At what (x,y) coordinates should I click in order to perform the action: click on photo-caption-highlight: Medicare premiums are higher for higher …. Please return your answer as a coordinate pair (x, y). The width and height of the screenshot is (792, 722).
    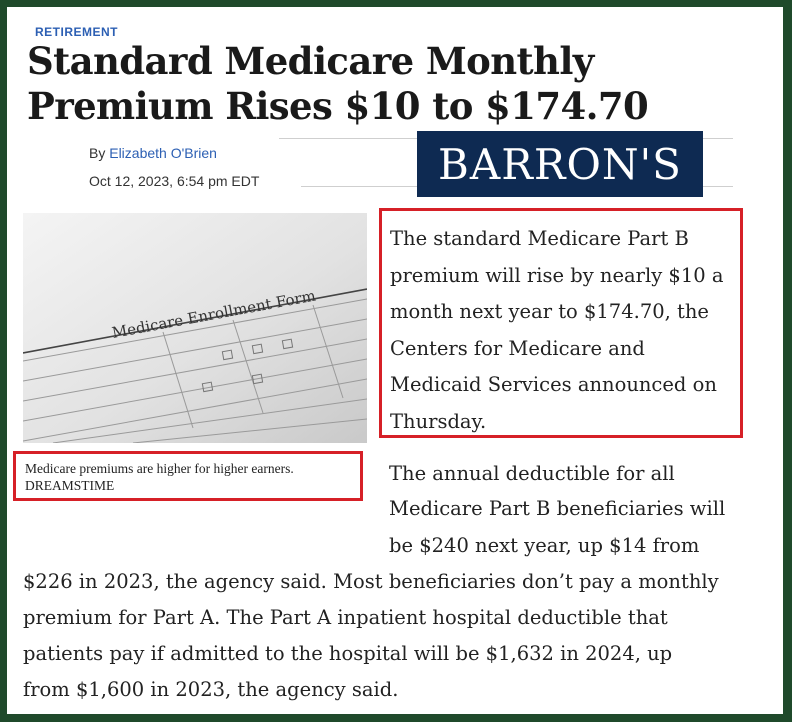
    Looking at the image, I should click on (188, 476).